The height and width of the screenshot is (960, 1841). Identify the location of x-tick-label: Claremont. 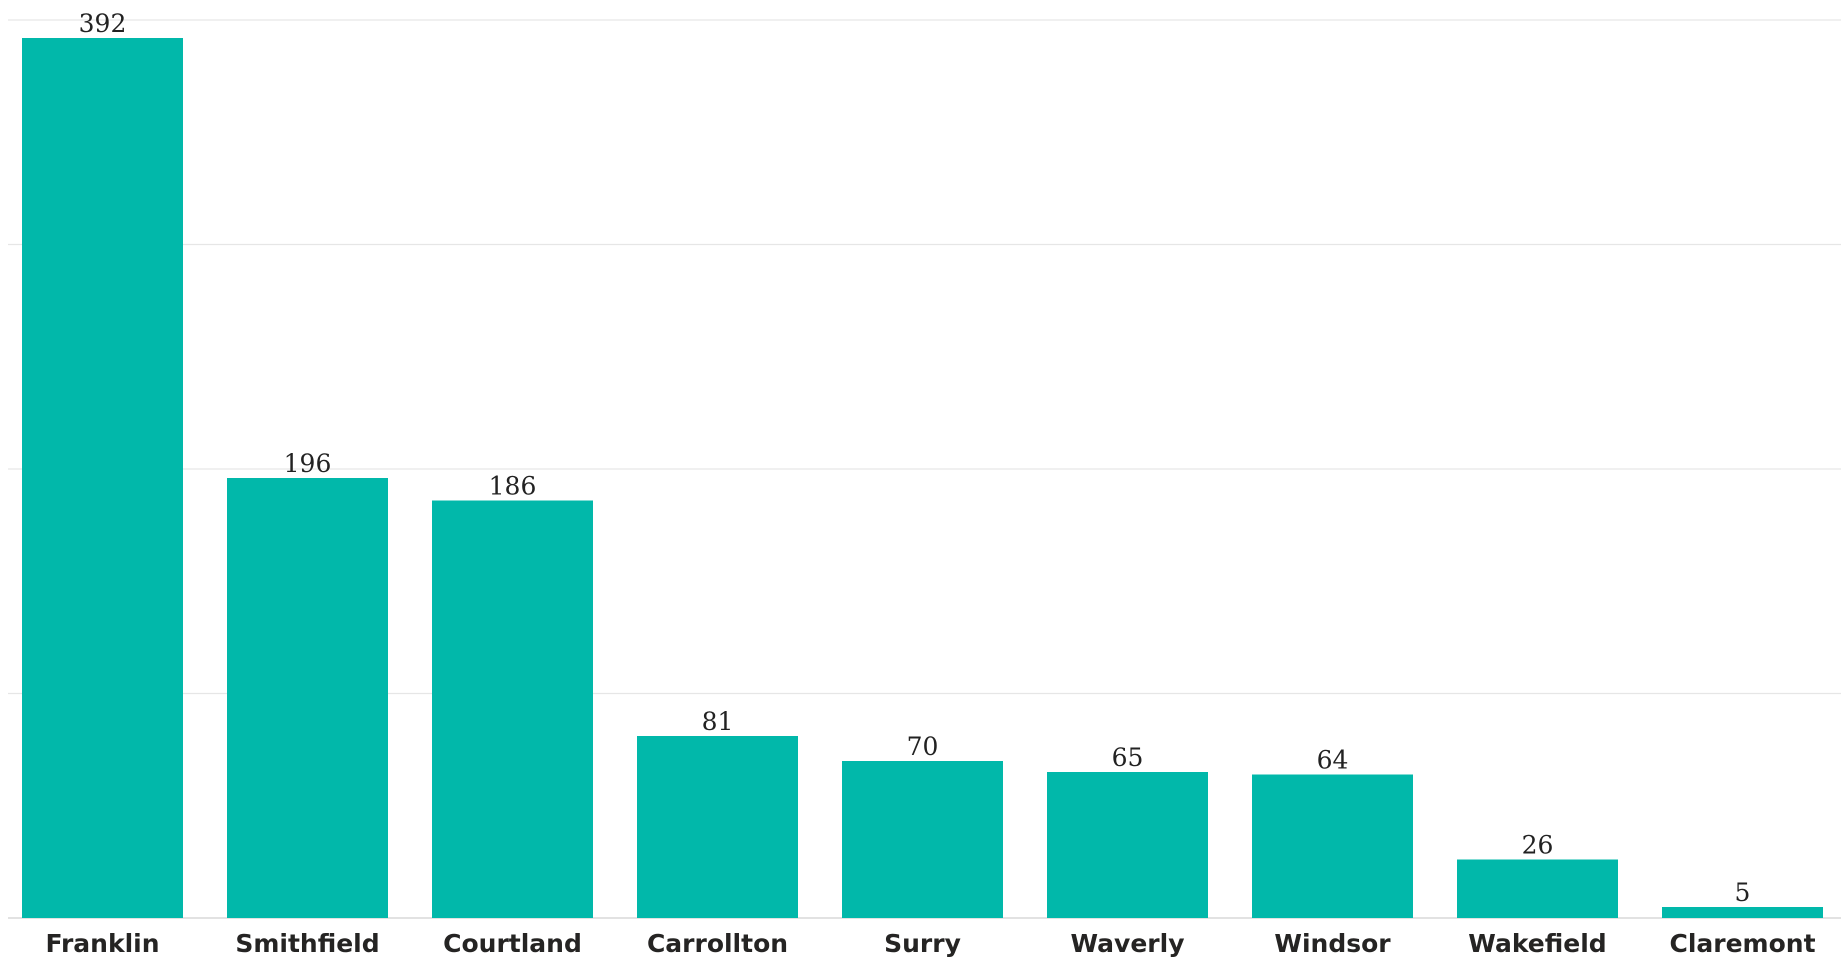
(1742, 943).